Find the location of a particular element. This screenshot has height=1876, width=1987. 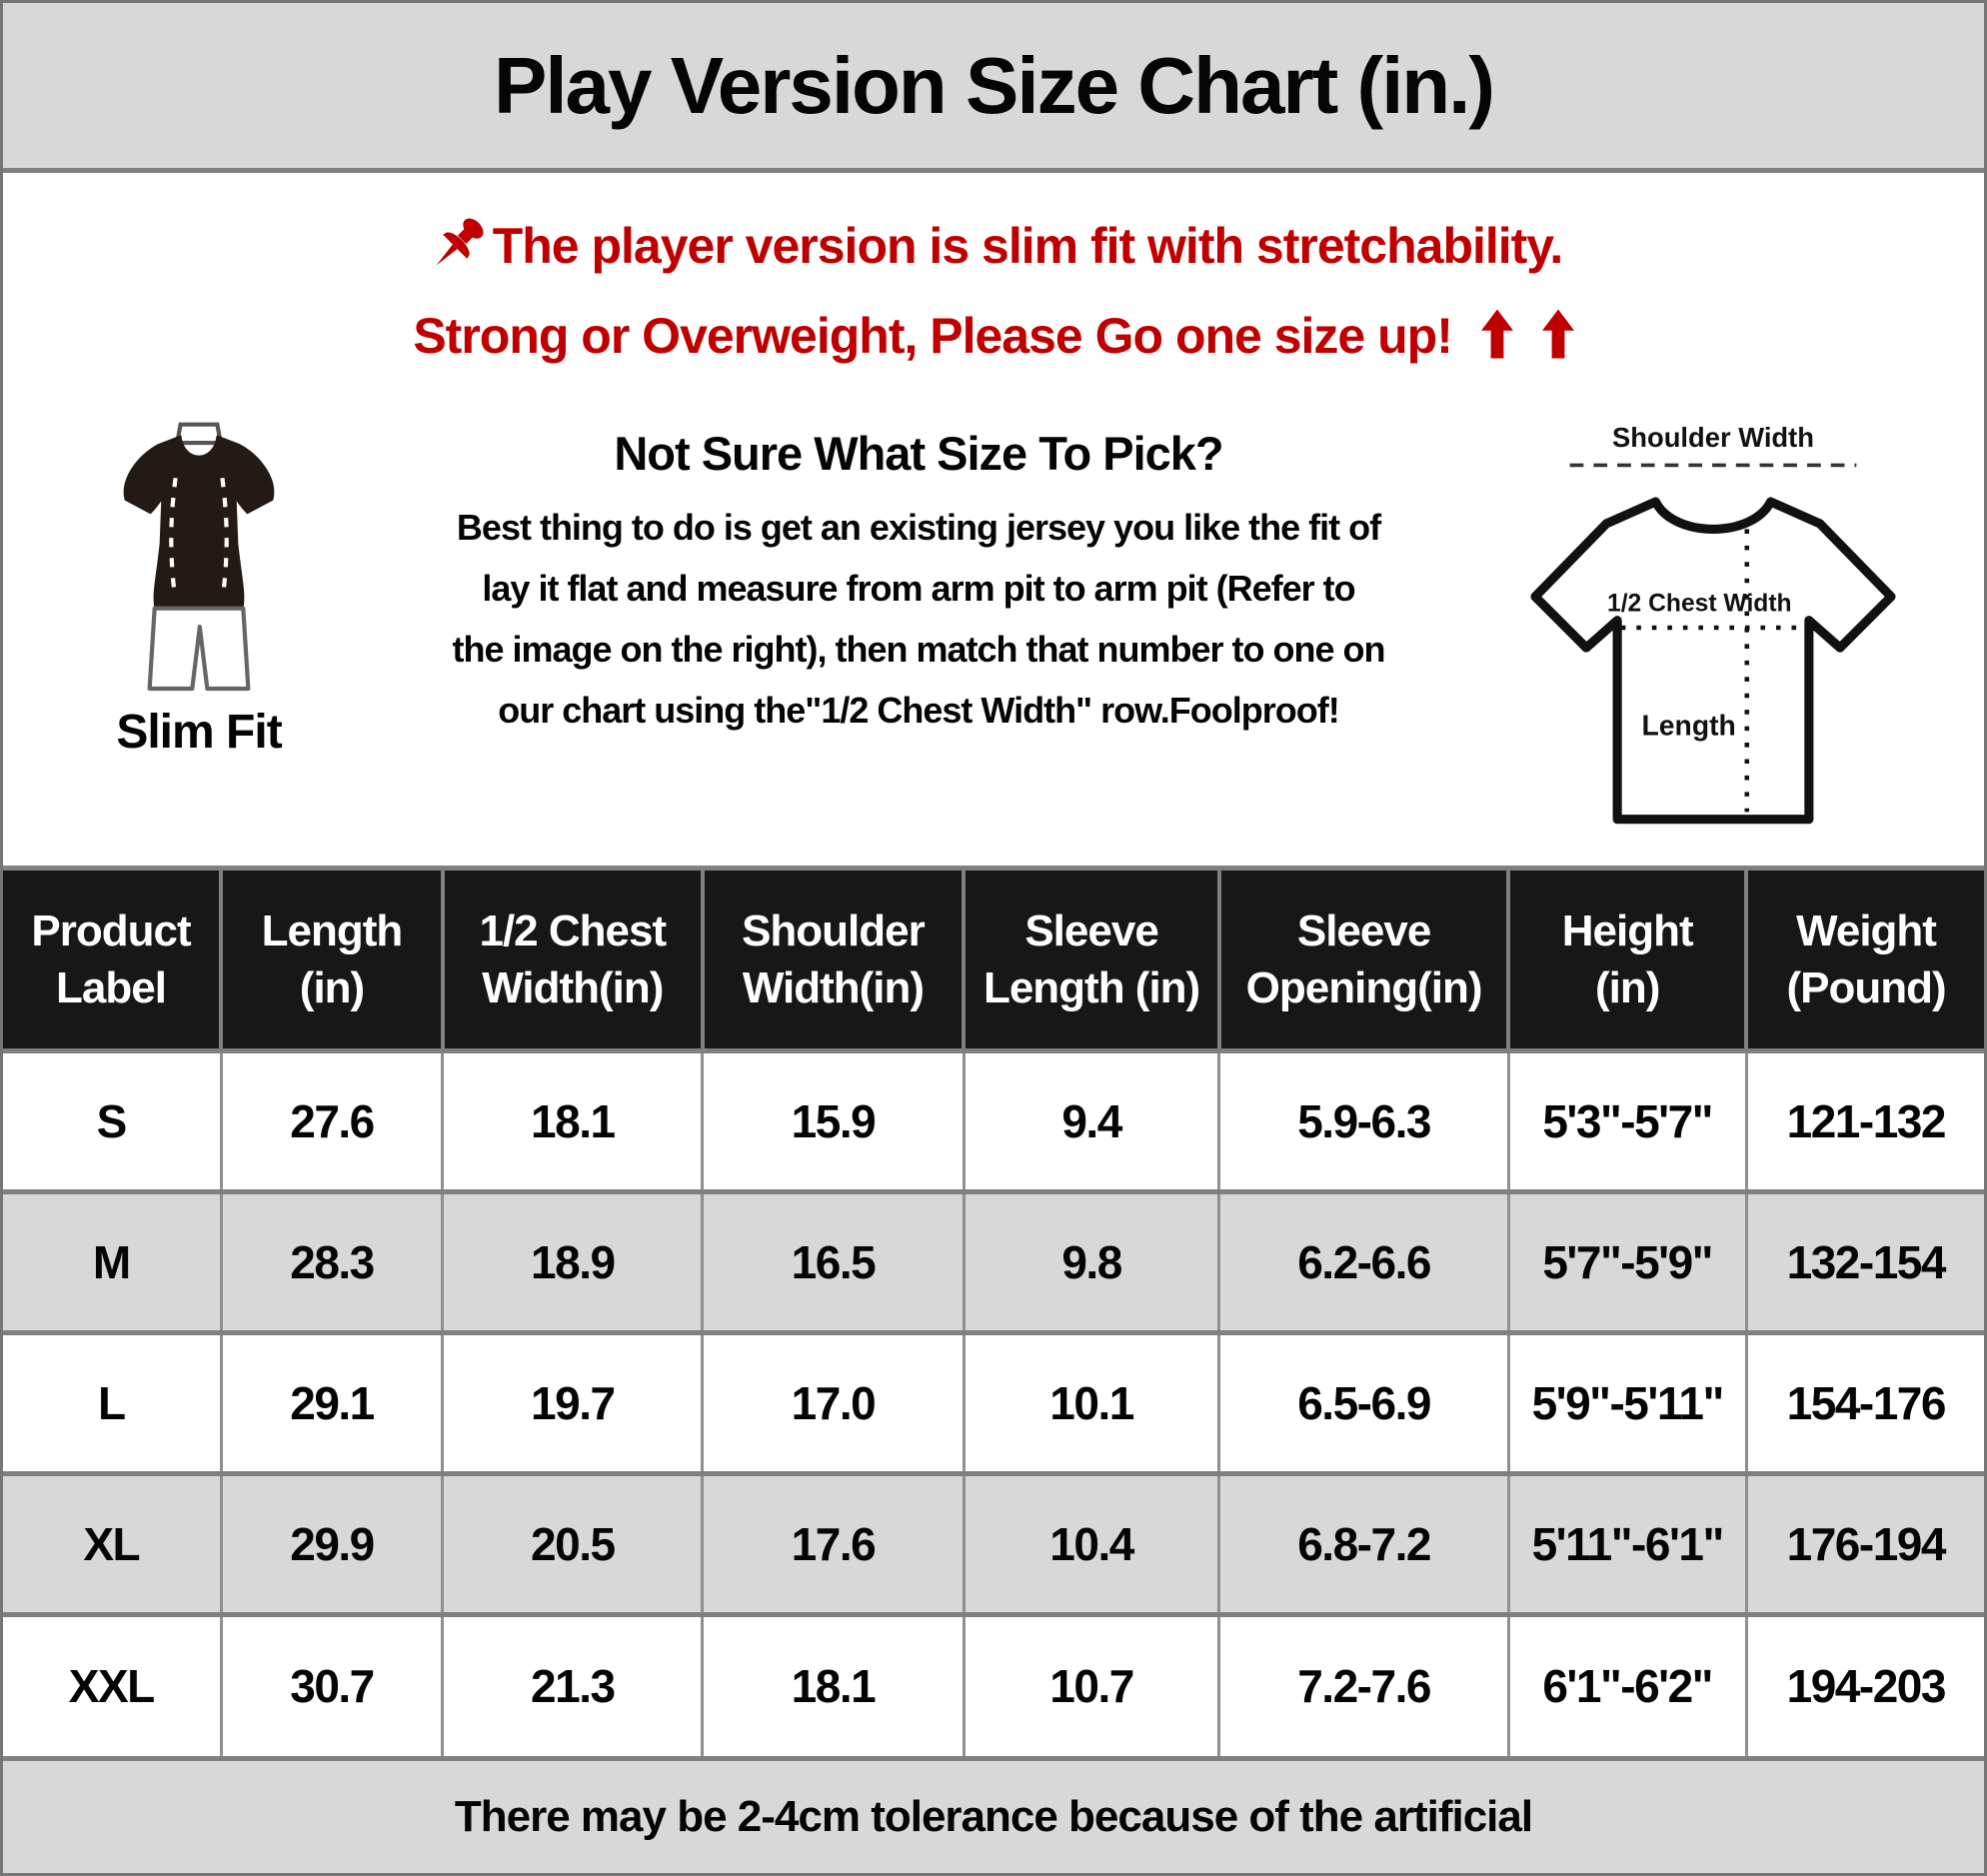

header-line: Opening(in) is located at coordinates (1364, 987).